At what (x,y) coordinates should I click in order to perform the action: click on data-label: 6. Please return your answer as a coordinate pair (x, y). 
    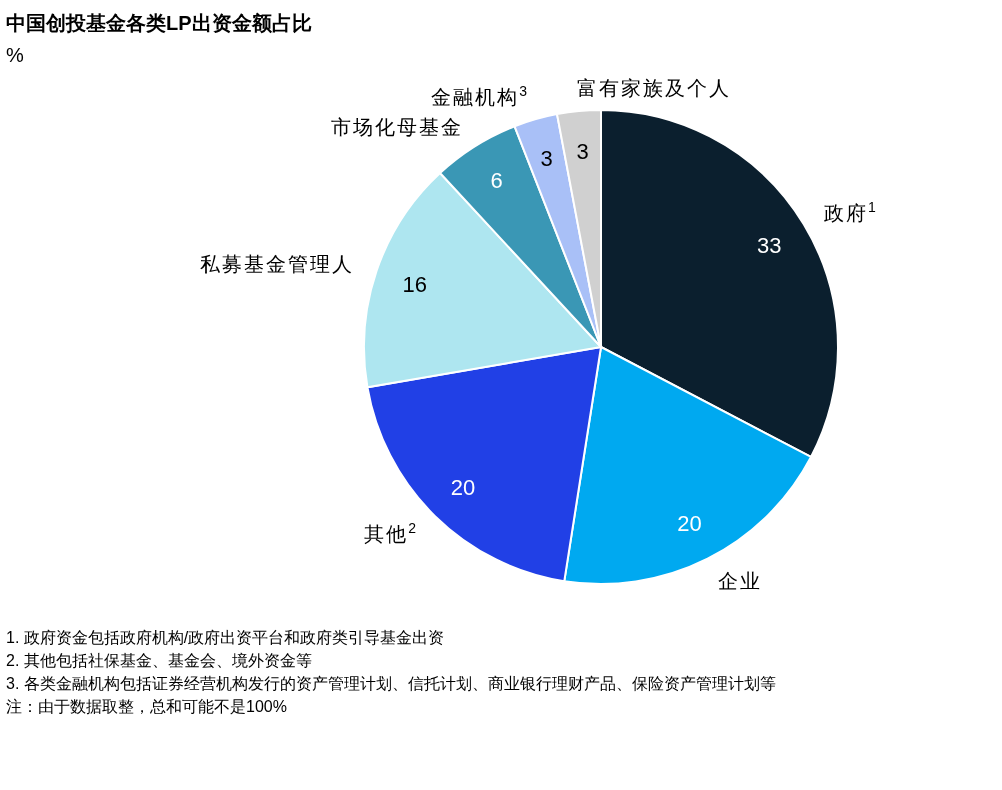
    Looking at the image, I should click on (496, 181).